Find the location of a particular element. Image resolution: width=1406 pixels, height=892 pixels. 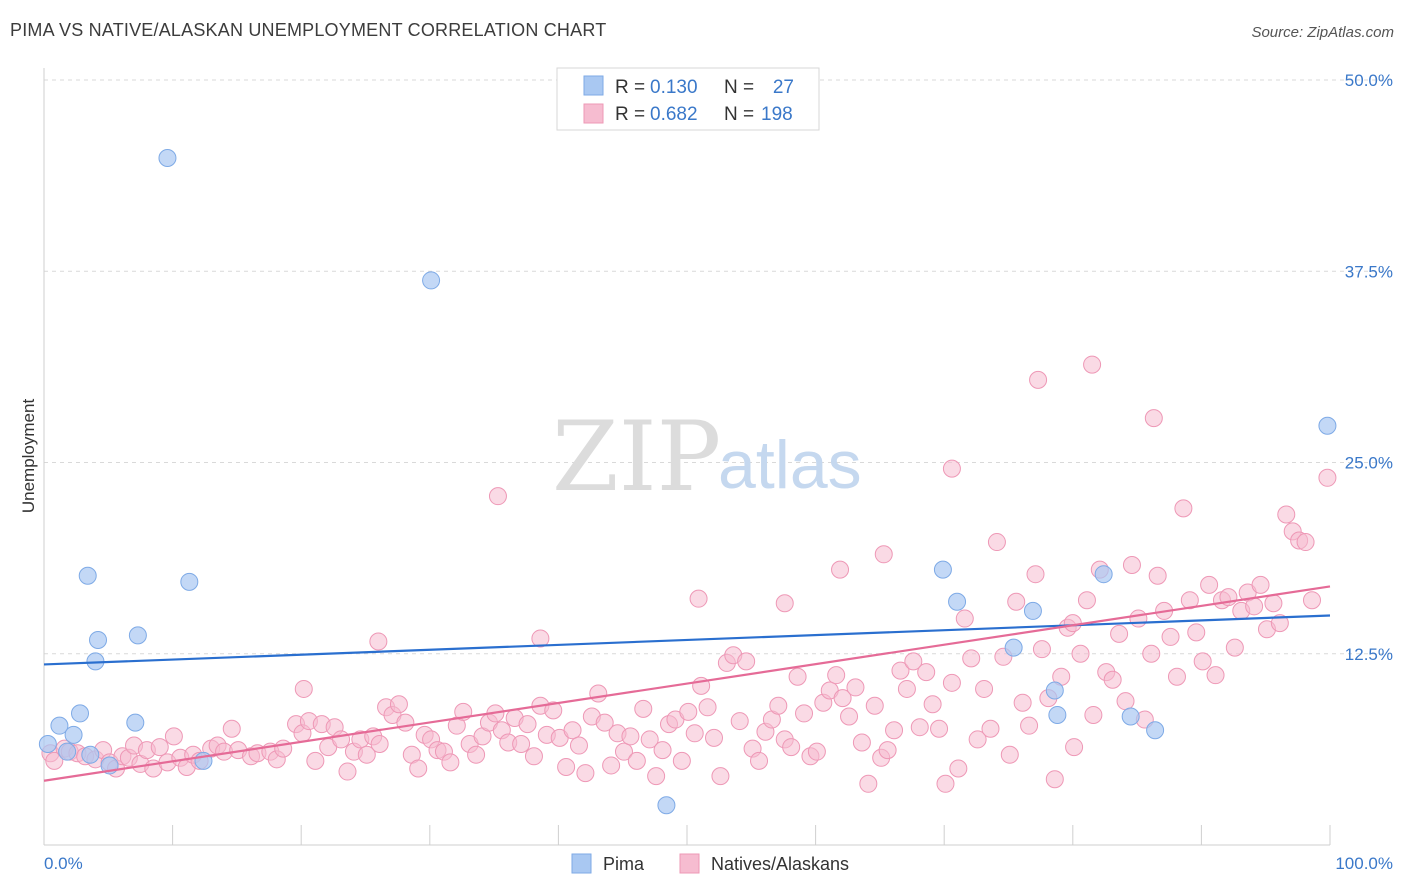

y-tick-label: 37.5% is located at coordinates (1369, 271).